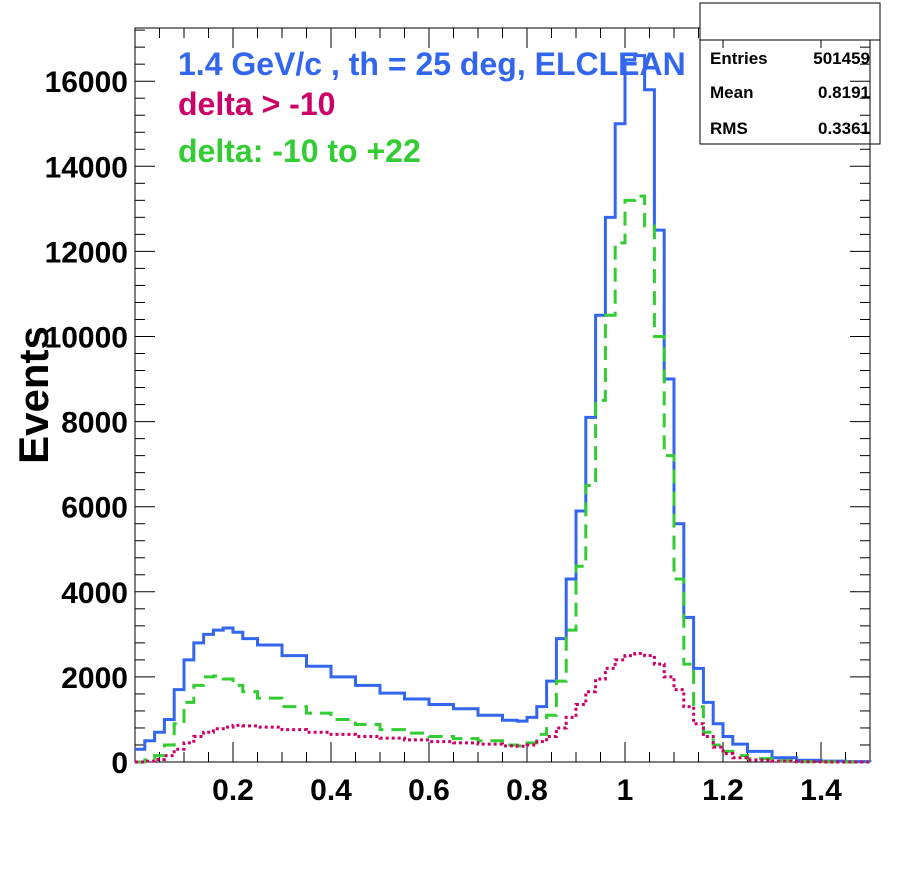  I want to click on y-tick-label: 10000, so click(86, 337).